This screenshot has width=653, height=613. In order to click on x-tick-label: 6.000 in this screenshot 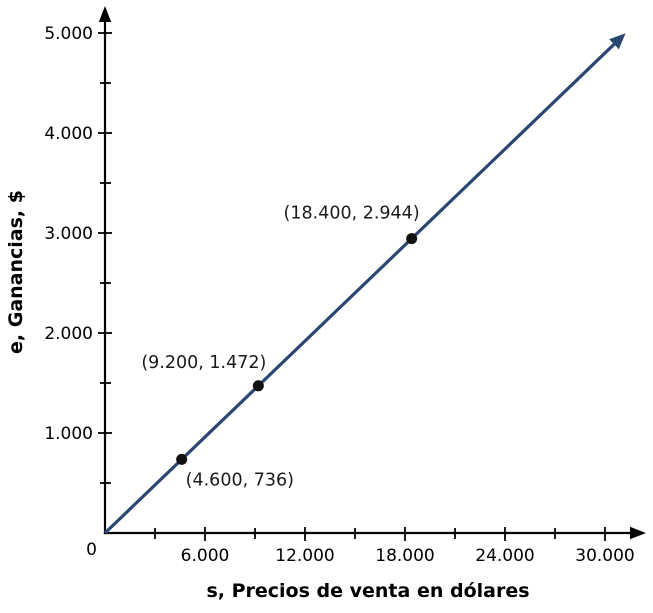, I will do `click(205, 556)`.